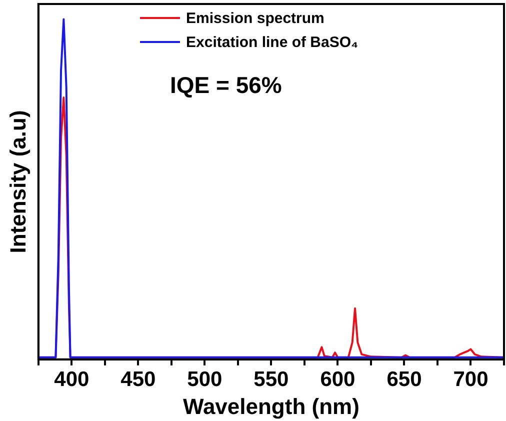 This screenshot has width=506, height=421. Describe the element at coordinates (255, 18) in the screenshot. I see `legend-label: Emission spectrum` at that location.